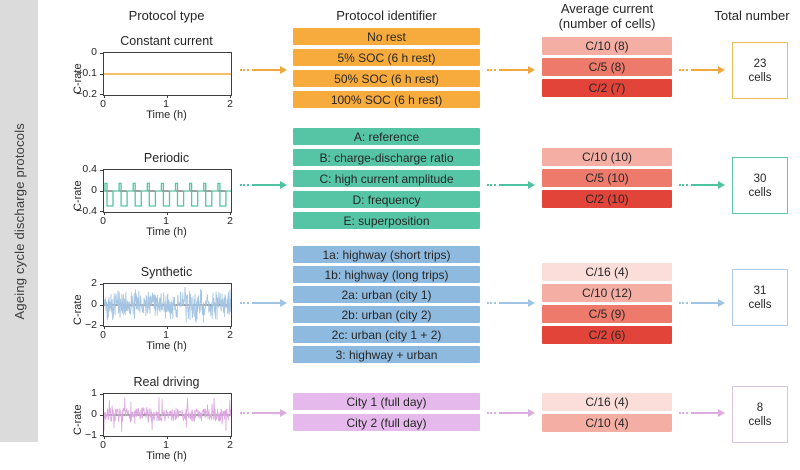 This screenshot has height=470, width=800. What do you see at coordinates (166, 221) in the screenshot?
I see `x-tick-label: 1` at bounding box center [166, 221].